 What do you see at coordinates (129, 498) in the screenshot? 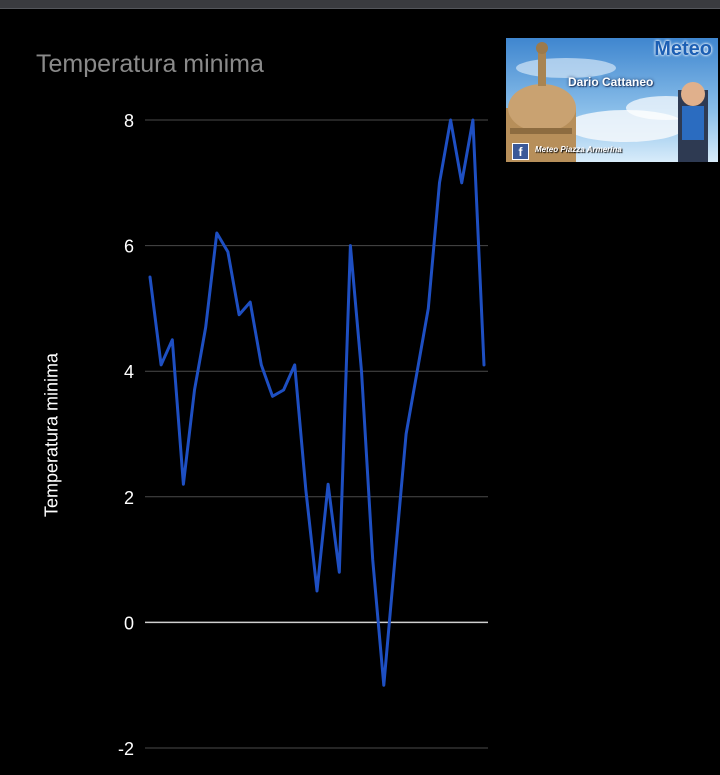
I see `y-tick-label: 2` at bounding box center [129, 498].